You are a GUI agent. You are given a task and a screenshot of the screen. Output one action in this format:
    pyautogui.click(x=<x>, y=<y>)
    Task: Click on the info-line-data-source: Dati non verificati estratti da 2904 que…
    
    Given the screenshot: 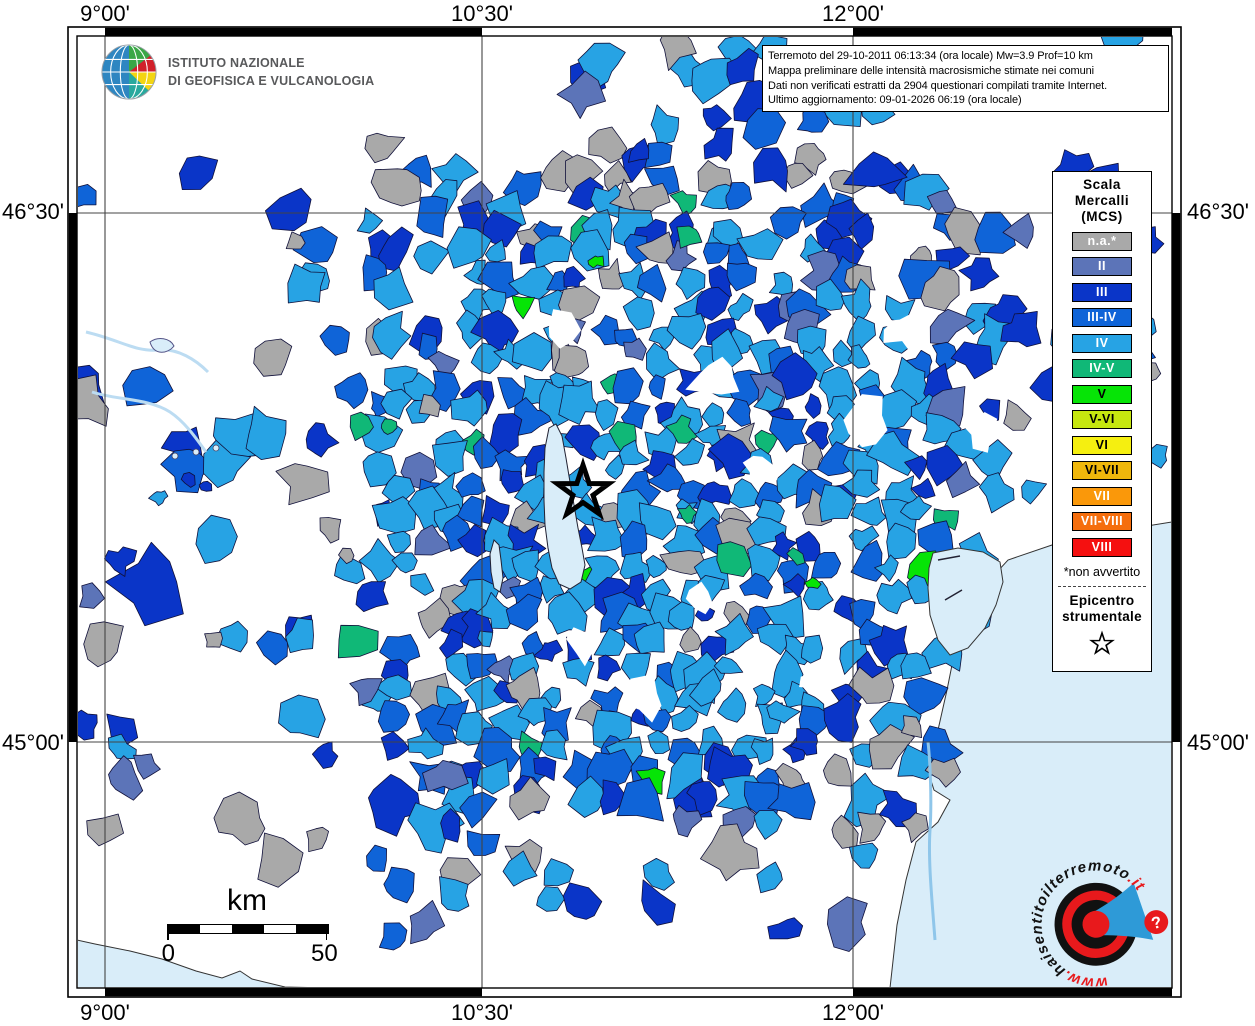 What is the action you would take?
    pyautogui.click(x=938, y=85)
    